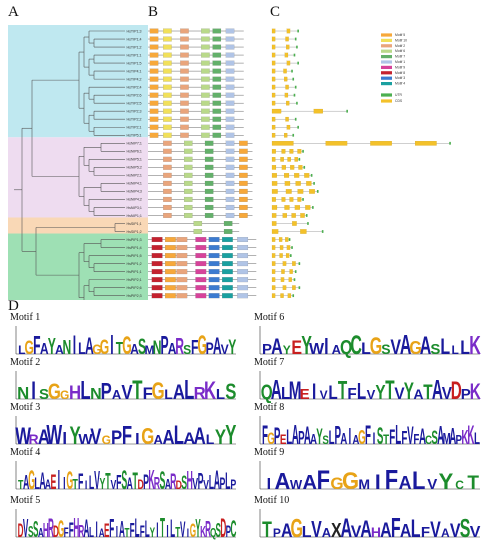  What do you see at coordinates (134, 47) in the screenshot?
I see `gene-label: HsTIP1;2` at bounding box center [134, 47].